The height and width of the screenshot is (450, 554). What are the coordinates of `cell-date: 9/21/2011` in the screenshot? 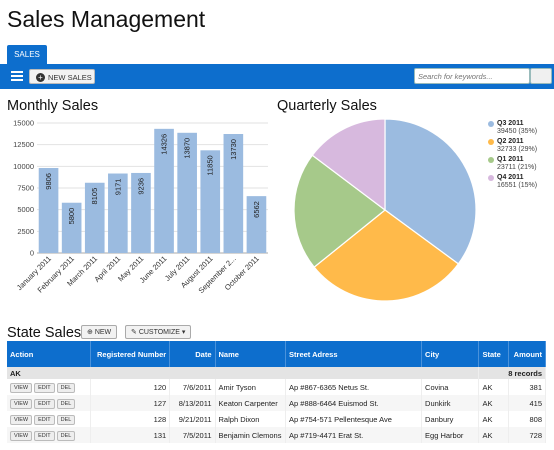 It's located at (192, 419).